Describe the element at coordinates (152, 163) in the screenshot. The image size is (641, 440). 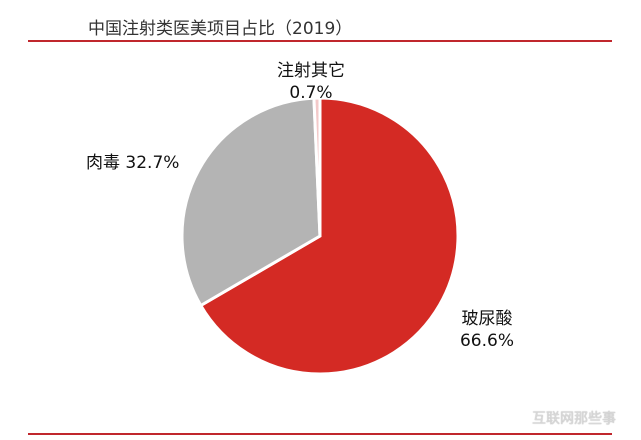
I see `label-botox-value: 32.7%` at that location.